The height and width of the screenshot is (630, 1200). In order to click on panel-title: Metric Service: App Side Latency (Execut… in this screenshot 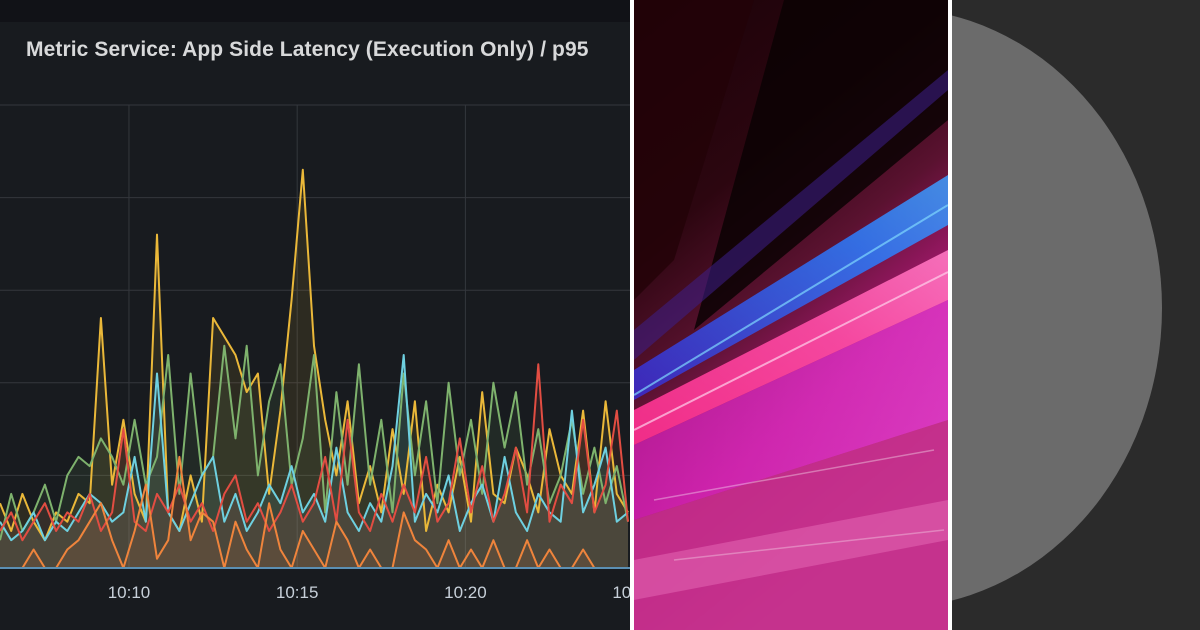, I will do `click(307, 49)`.